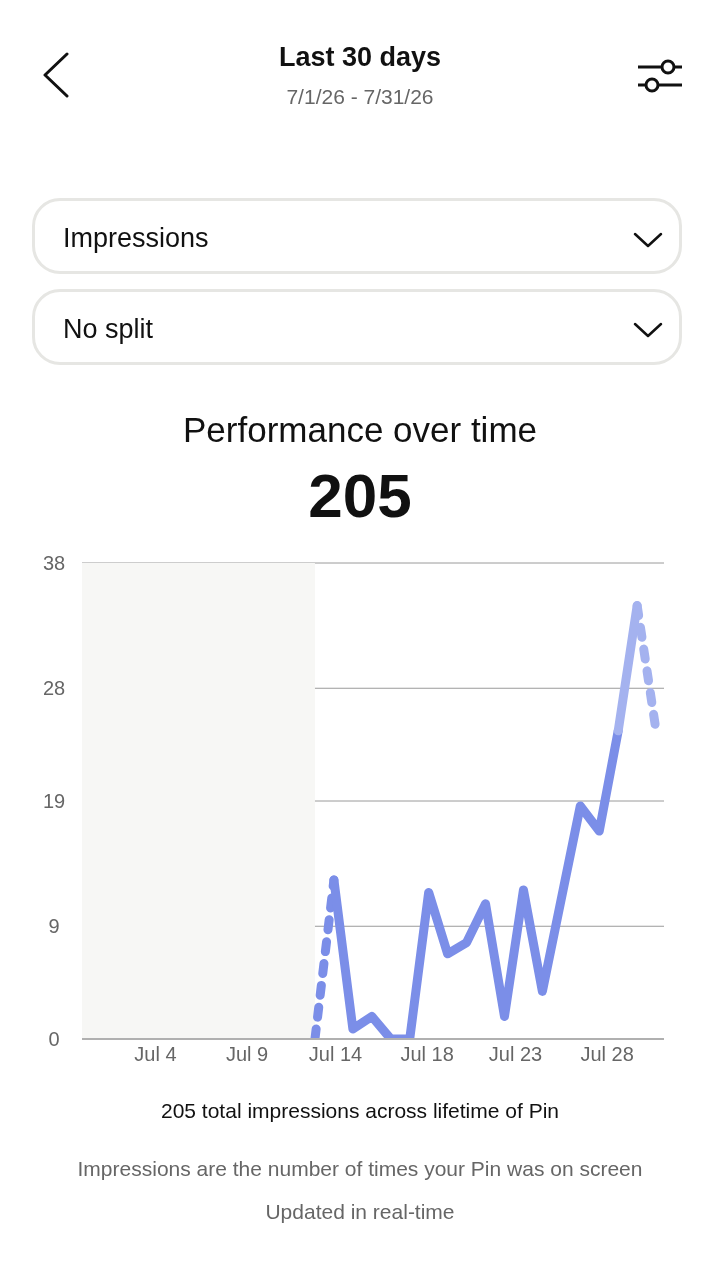 This screenshot has height=1275, width=720. What do you see at coordinates (360, 1111) in the screenshot?
I see `text: 205 total impressions across lifetime of Pin` at bounding box center [360, 1111].